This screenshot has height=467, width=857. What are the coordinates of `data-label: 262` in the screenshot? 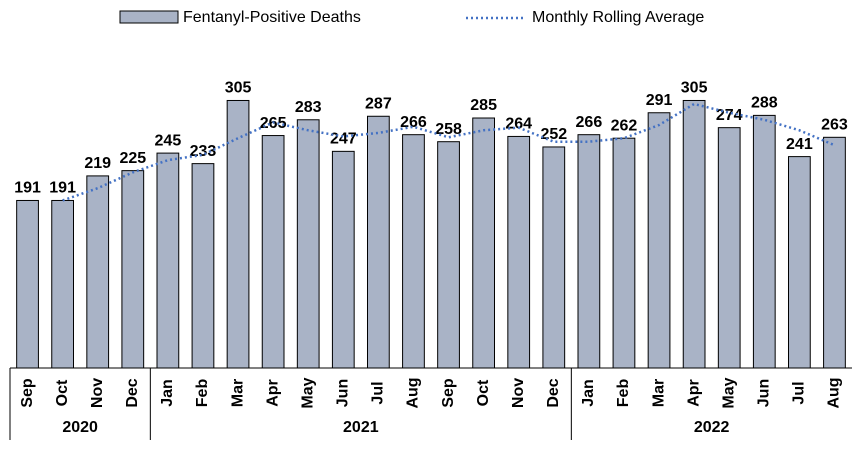 It's located at (624, 125).